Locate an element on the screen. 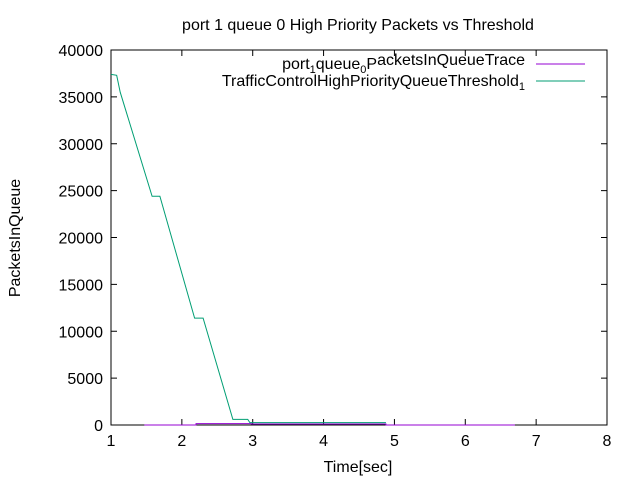  x-tick-label: 3 is located at coordinates (252, 441).